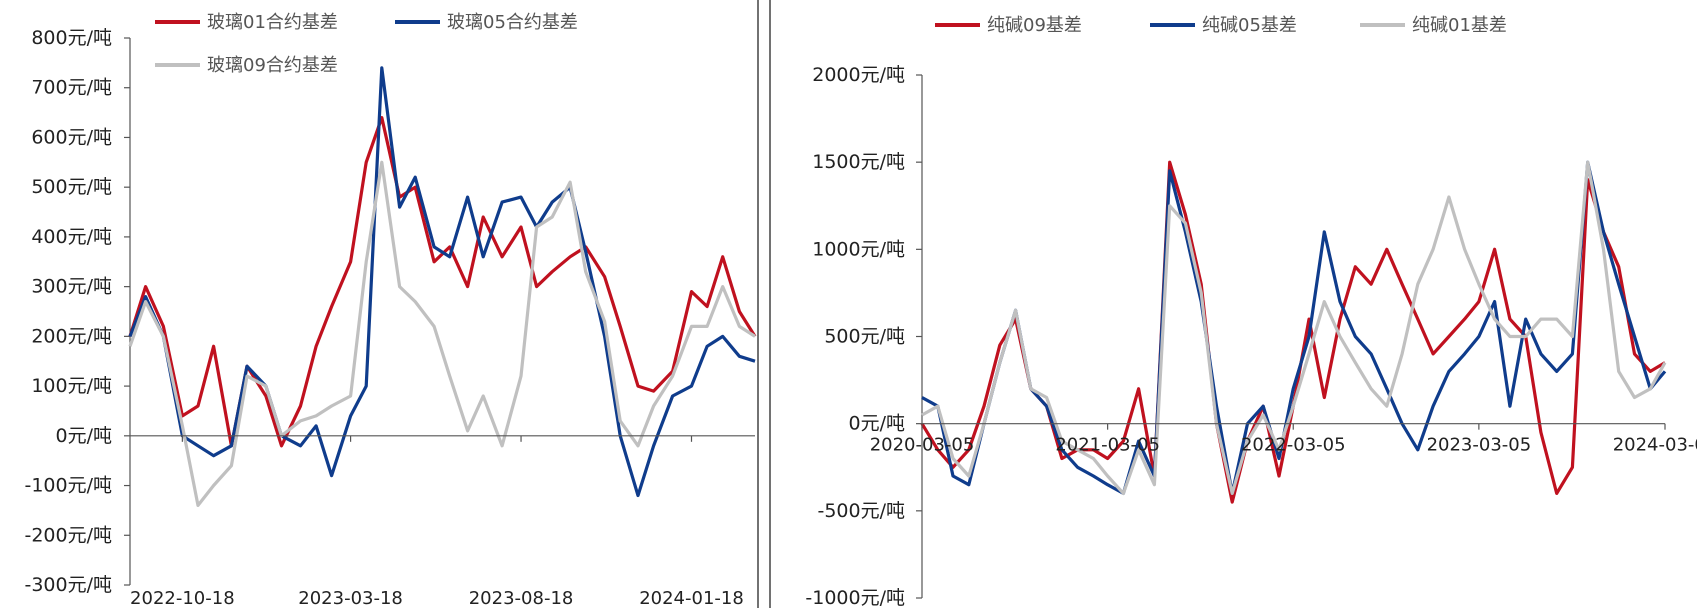 The image size is (1697, 612). What do you see at coordinates (521, 598) in the screenshot?
I see `x-tick-label: 2023-08-18` at bounding box center [521, 598].